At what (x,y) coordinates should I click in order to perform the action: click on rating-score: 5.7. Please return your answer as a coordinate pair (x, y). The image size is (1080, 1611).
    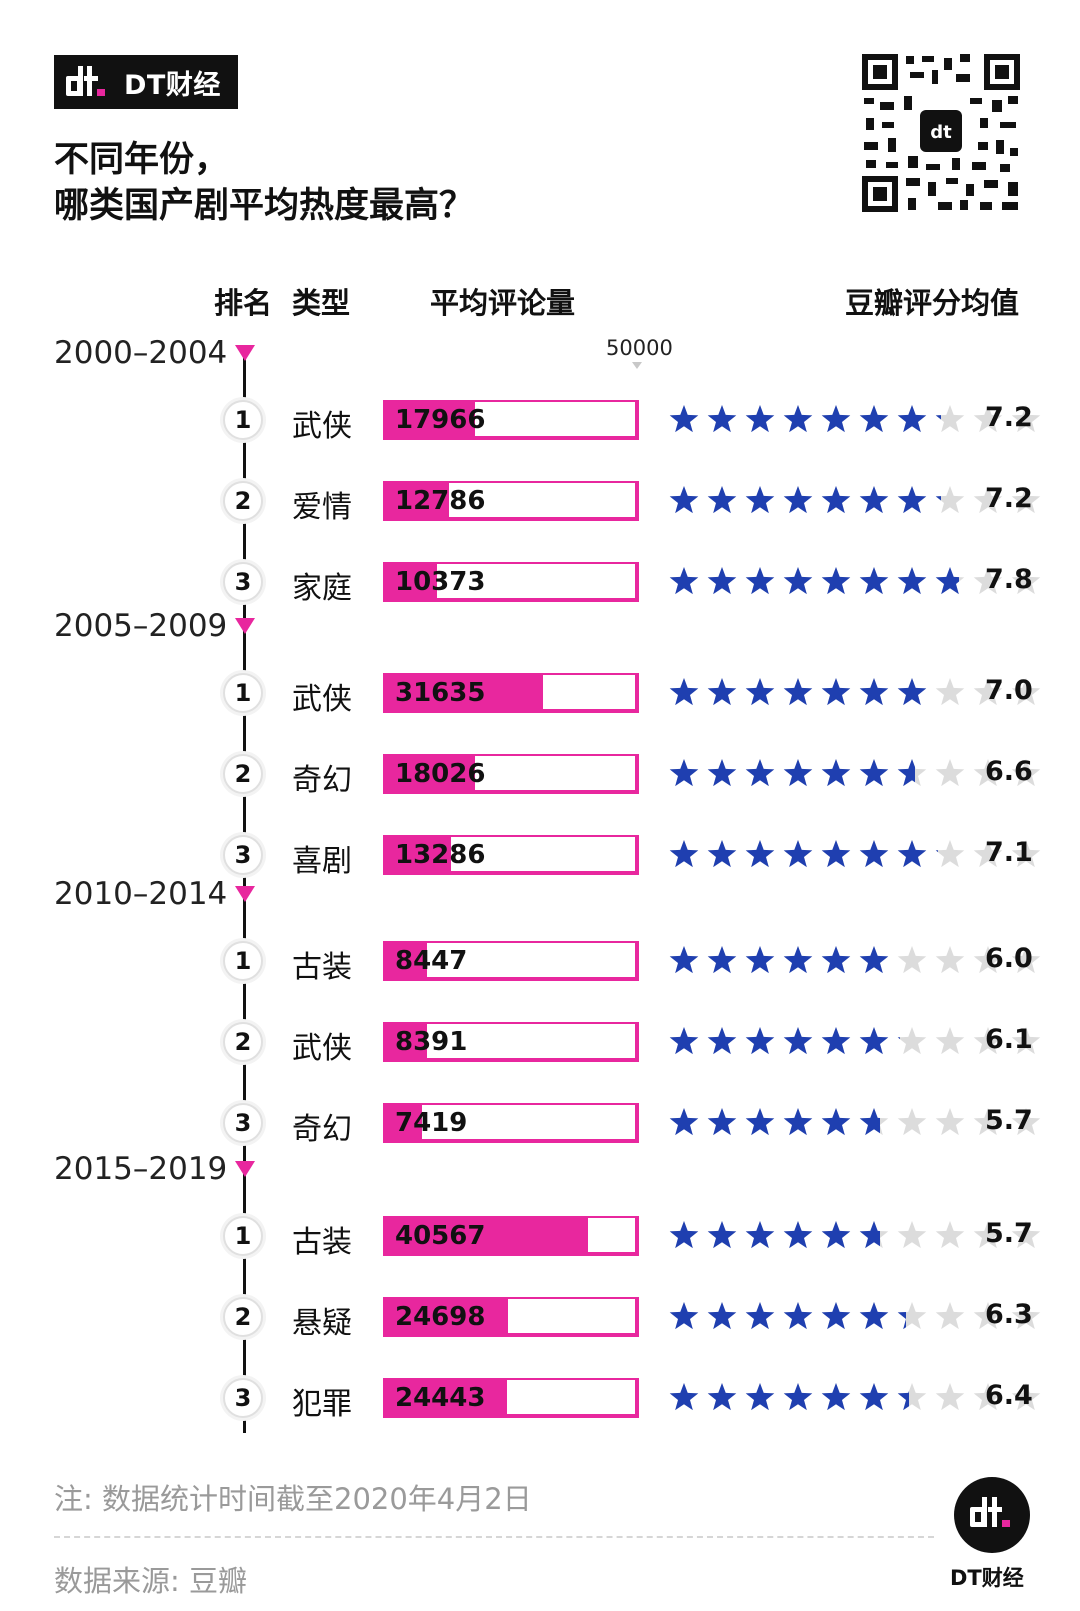
    Looking at the image, I should click on (1009, 1233).